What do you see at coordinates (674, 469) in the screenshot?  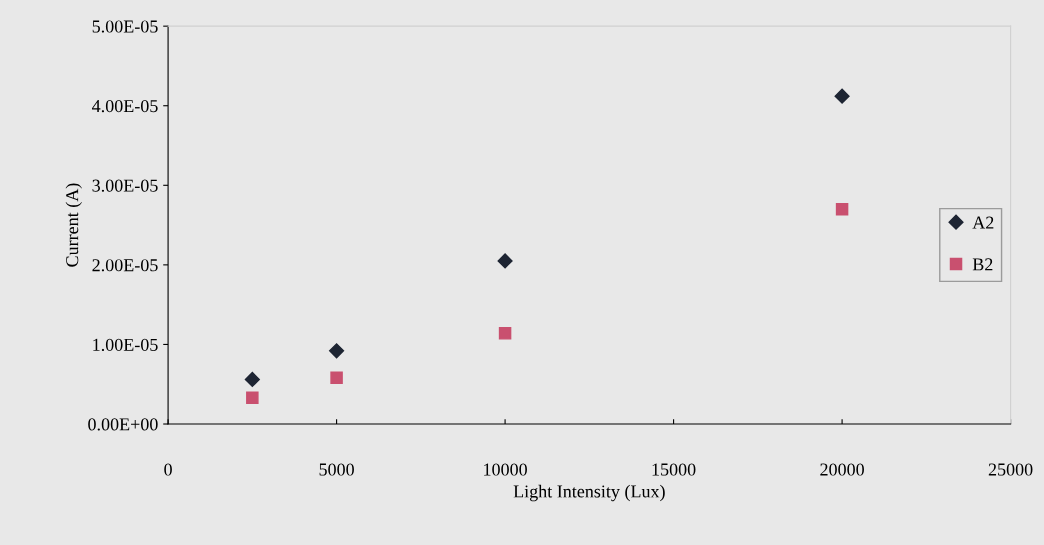 I see `x-tick-label: 15000` at bounding box center [674, 469].